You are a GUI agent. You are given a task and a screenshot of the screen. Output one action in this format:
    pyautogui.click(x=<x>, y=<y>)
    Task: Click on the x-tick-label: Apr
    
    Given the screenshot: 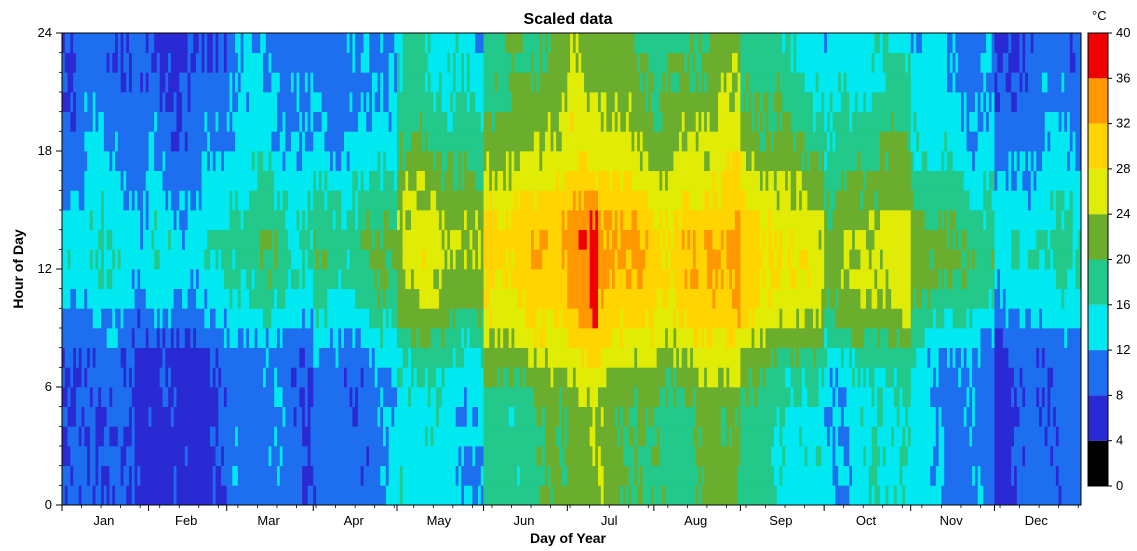 What is the action you would take?
    pyautogui.click(x=354, y=520)
    